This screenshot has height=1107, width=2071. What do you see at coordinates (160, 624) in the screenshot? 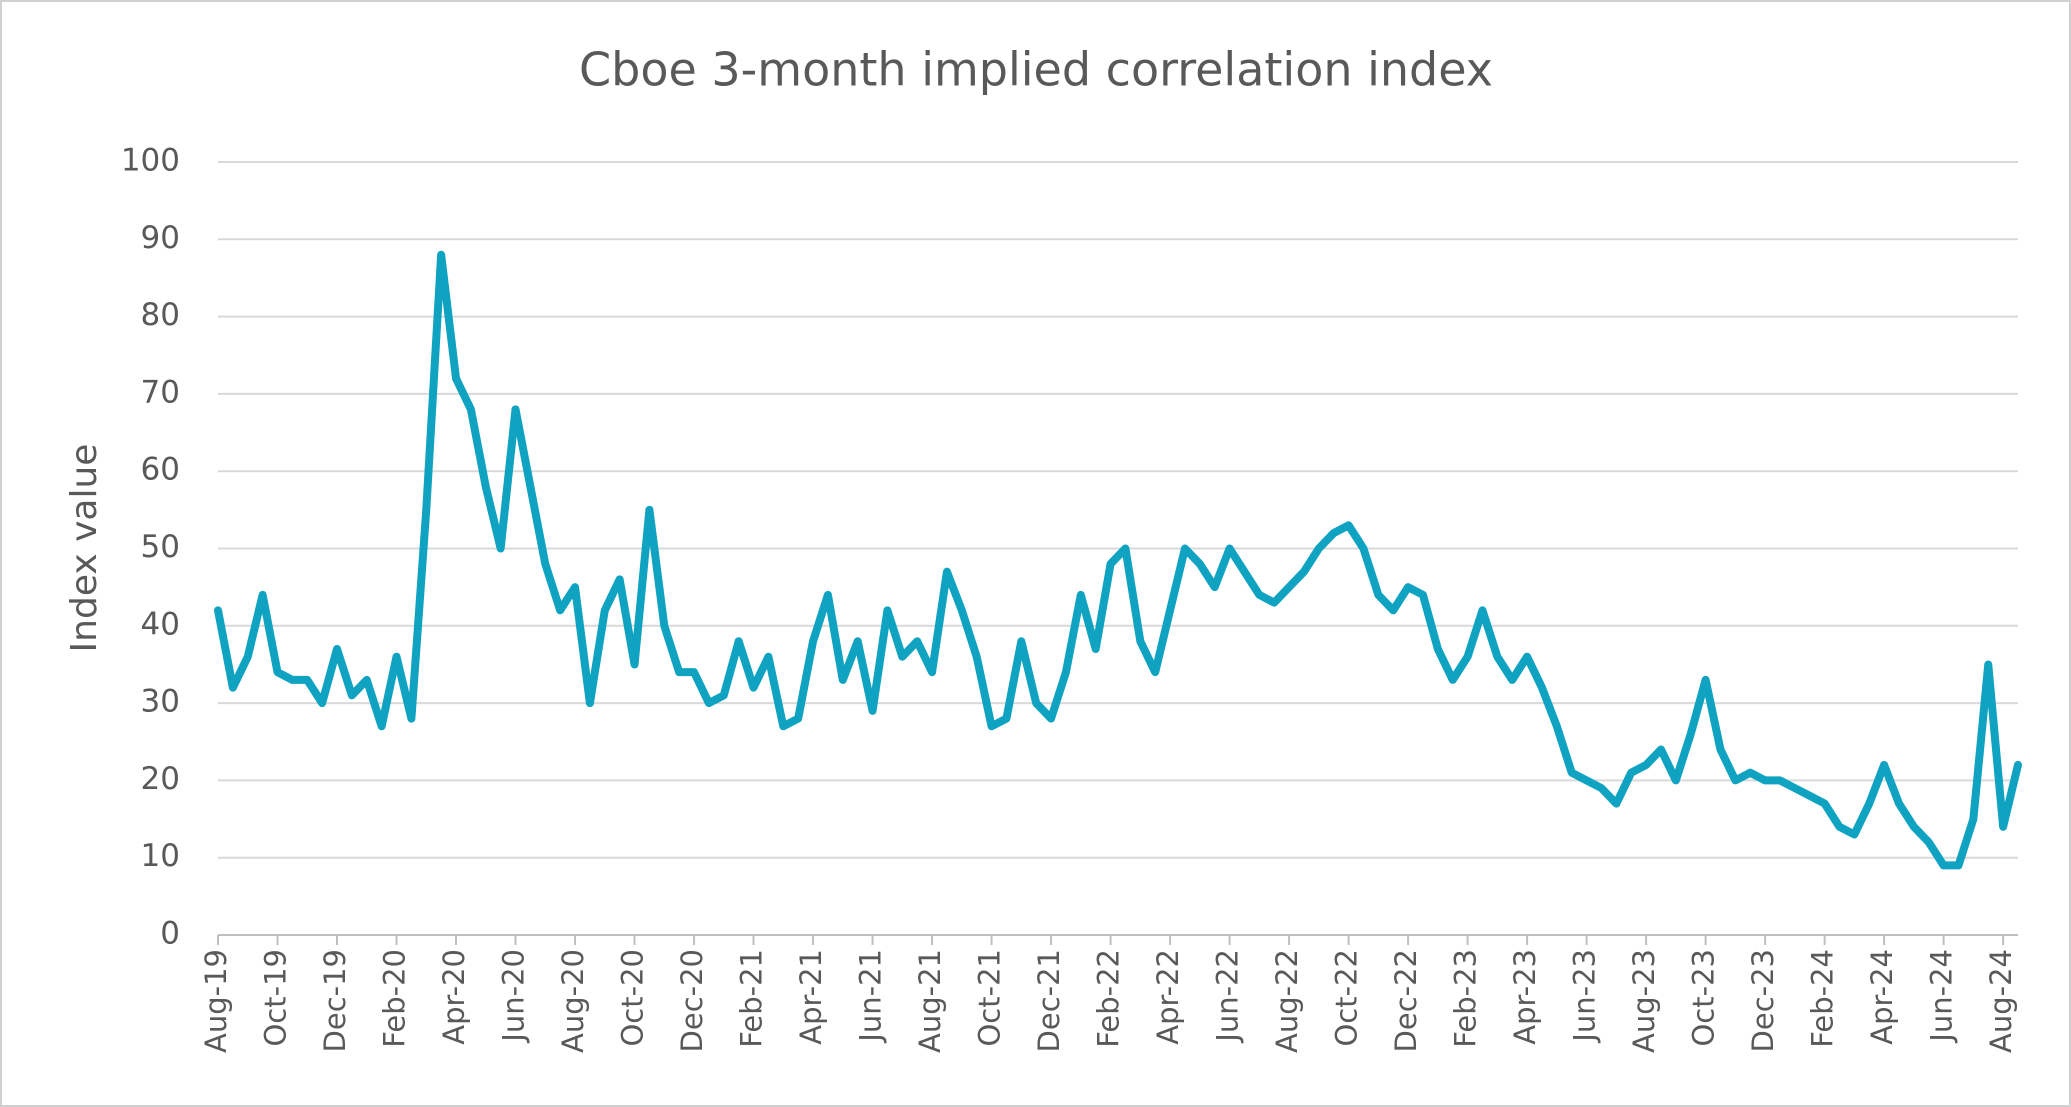
I see `y-tick-label: 40` at bounding box center [160, 624].